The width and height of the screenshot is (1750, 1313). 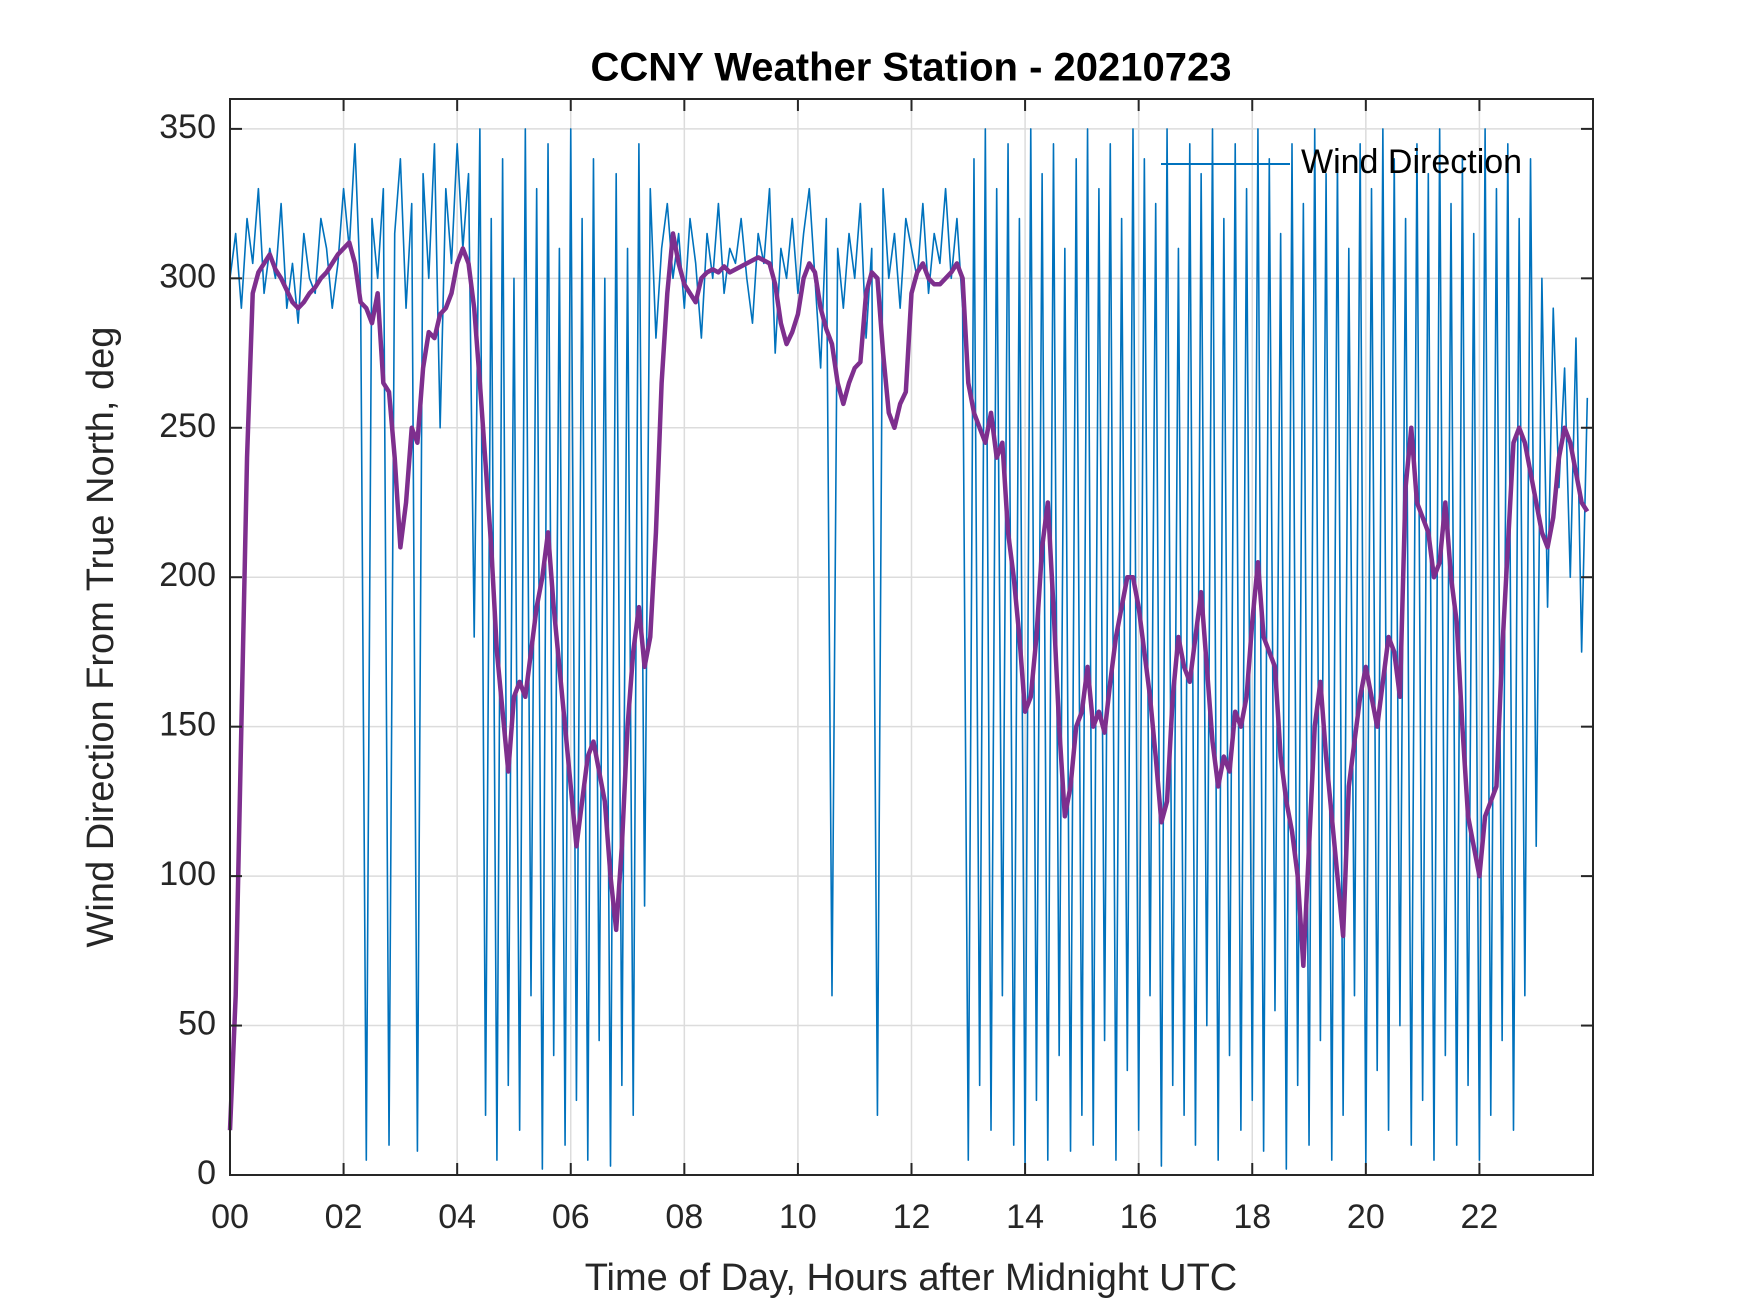 What do you see at coordinates (1025, 1217) in the screenshot?
I see `x-tick-label: 14` at bounding box center [1025, 1217].